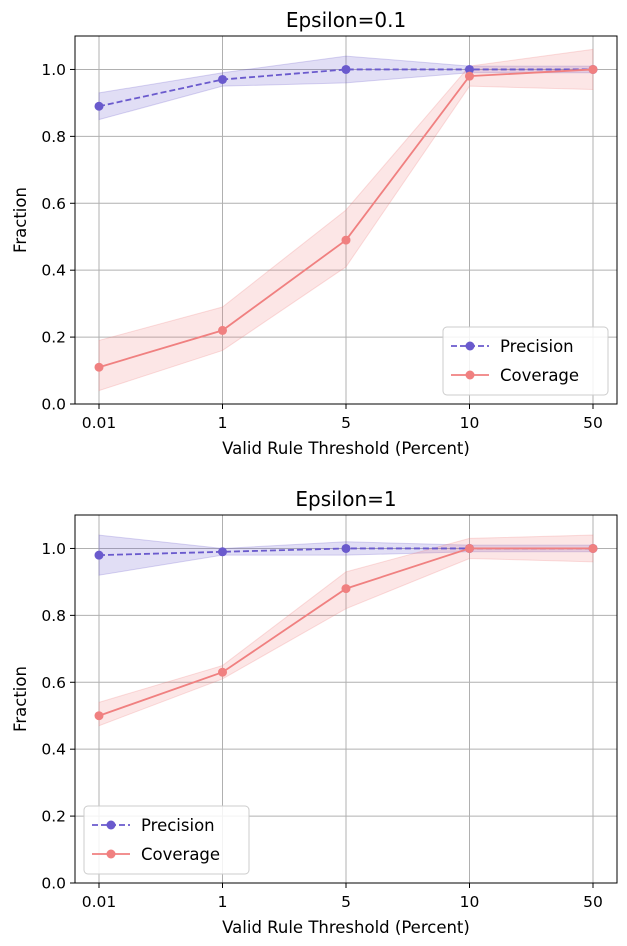  Describe the element at coordinates (345, 499) in the screenshot. I see `chart-title: Epsilon=1` at that location.